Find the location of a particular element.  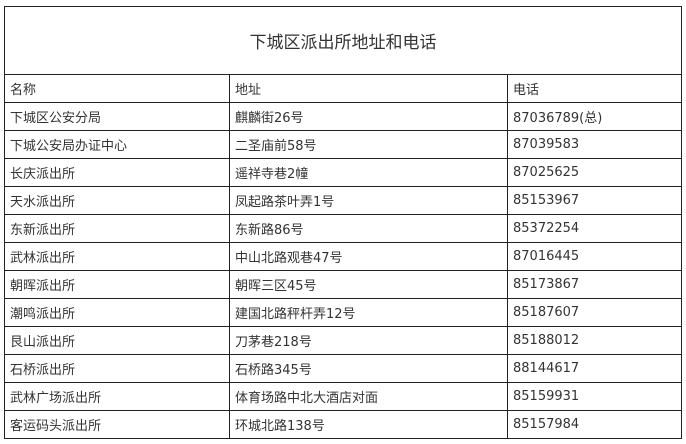

header-row: 名称 地址 电话 is located at coordinates (343, 88).